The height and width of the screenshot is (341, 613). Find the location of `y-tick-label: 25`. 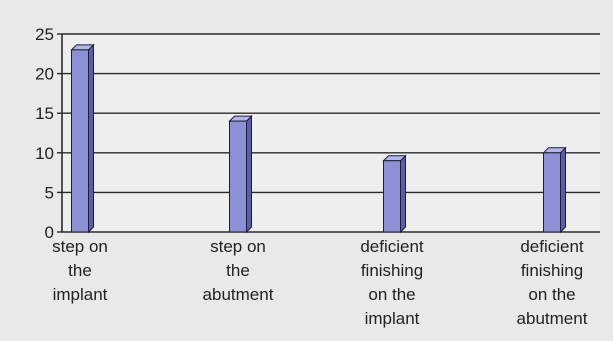

y-tick-label: 25 is located at coordinates (44, 34).